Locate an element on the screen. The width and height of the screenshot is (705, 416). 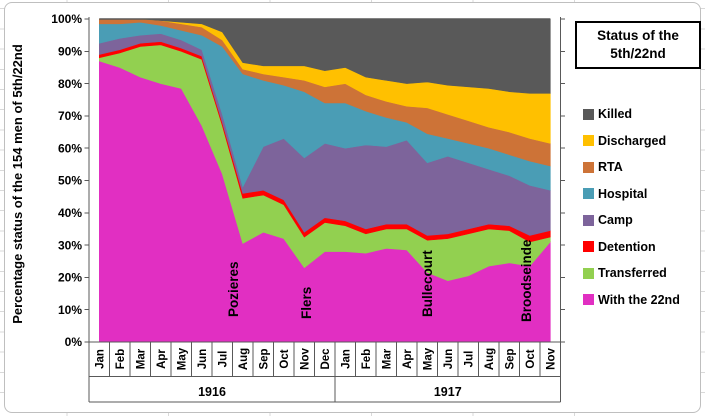
legend-item-rta: RTA is located at coordinates (639, 167).